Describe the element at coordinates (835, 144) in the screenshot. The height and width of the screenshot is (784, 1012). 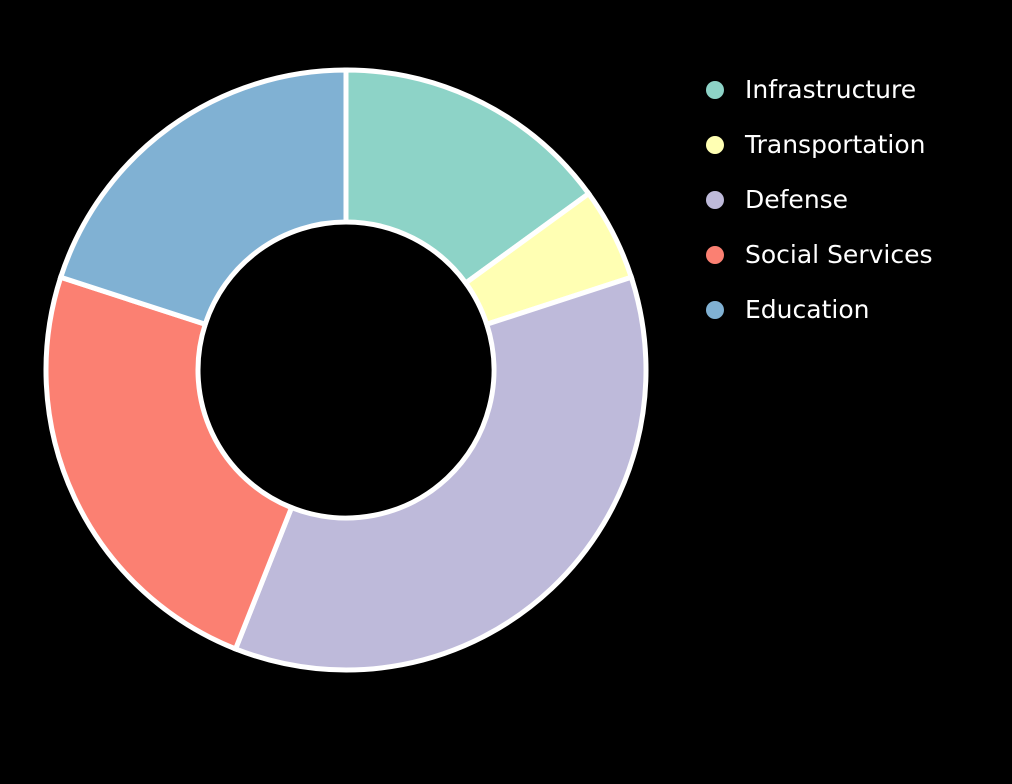
I see `legend-label: Transportation` at that location.